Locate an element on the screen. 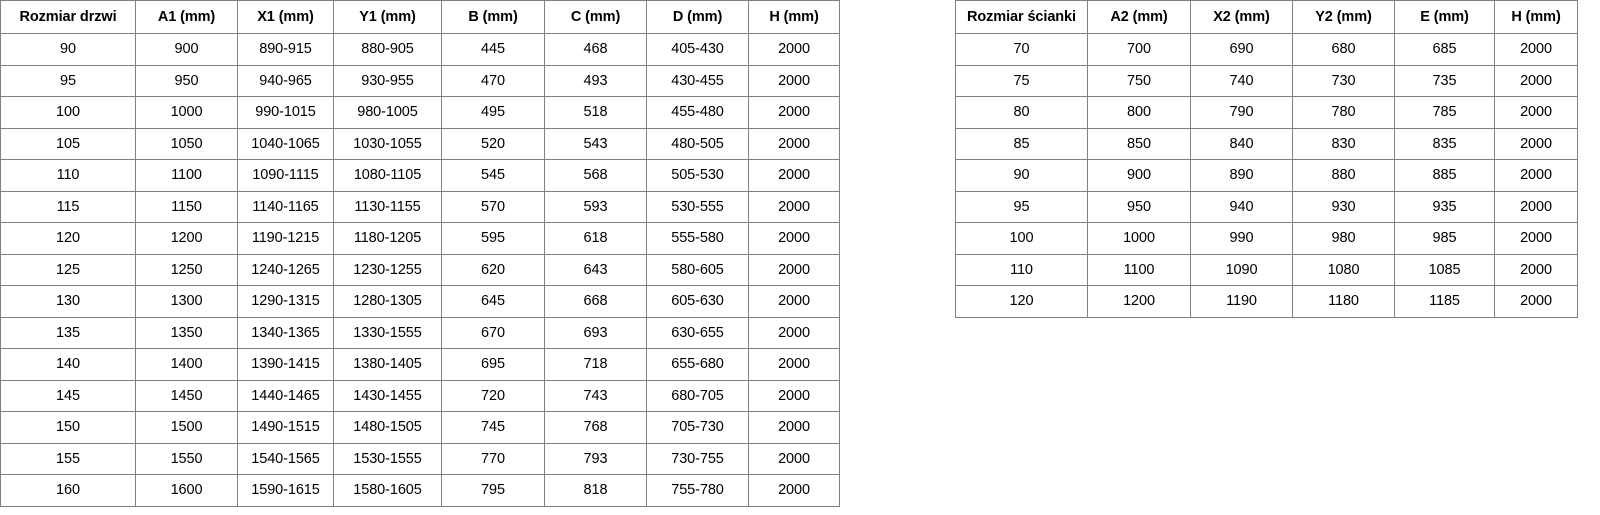  table-cell: 135 is located at coordinates (68, 332).